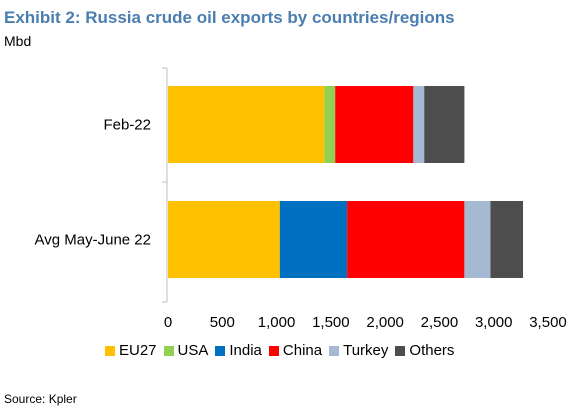 This screenshot has height=418, width=588. What do you see at coordinates (277, 322) in the screenshot?
I see `x-tick-label: 1,000` at bounding box center [277, 322].